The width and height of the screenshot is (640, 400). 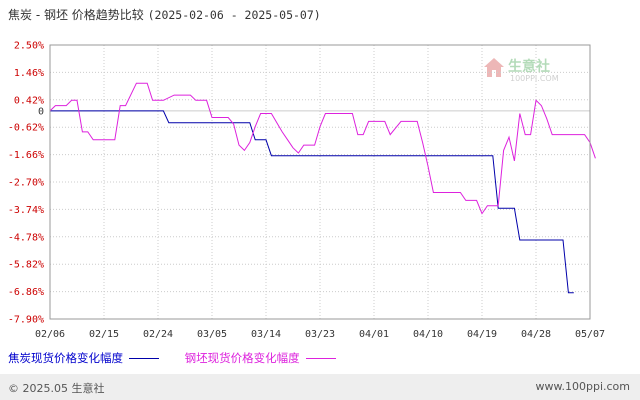 What do you see at coordinates (65, 358) in the screenshot?
I see `legend-label-series1: 焦炭现货价格变化幅度` at bounding box center [65, 358].